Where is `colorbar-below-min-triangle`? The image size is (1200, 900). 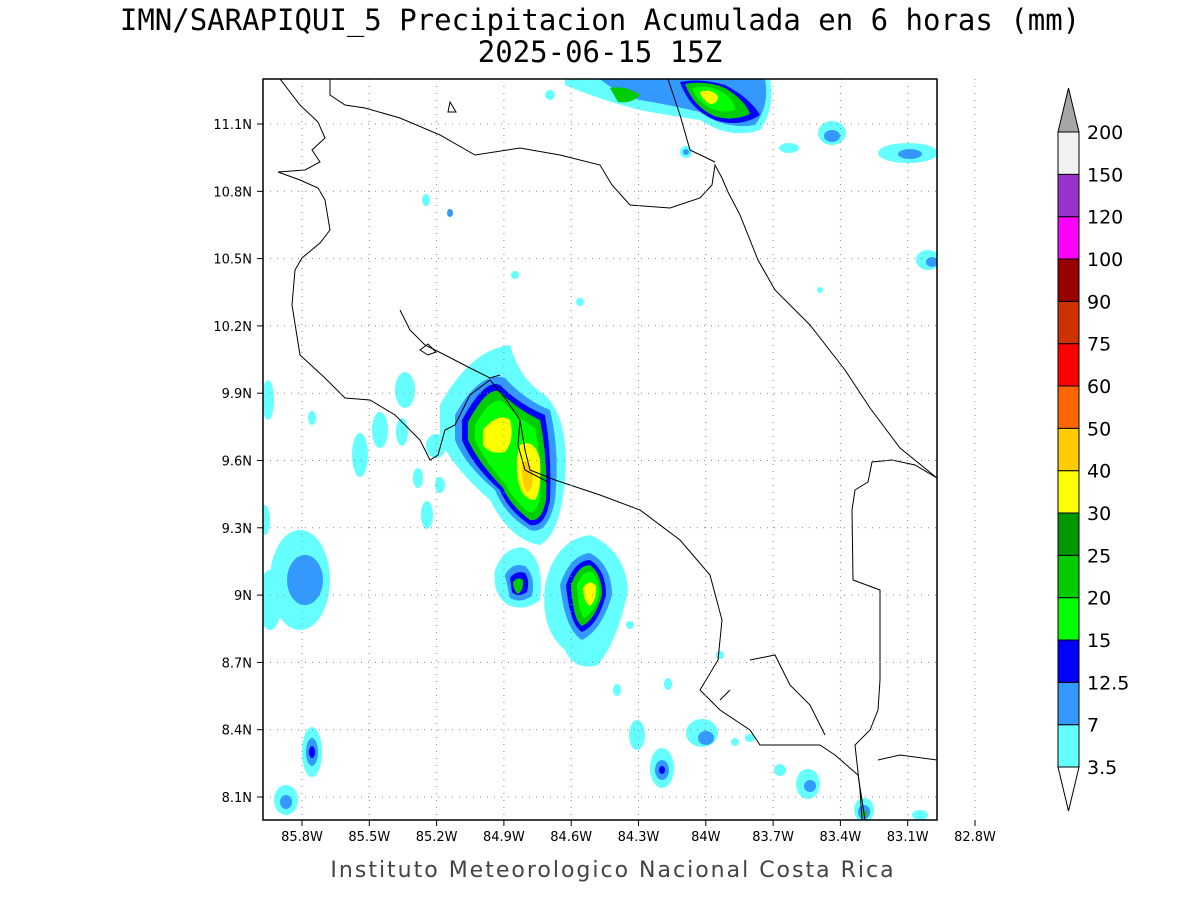 colorbar-below-min-triangle is located at coordinates (1068, 789).